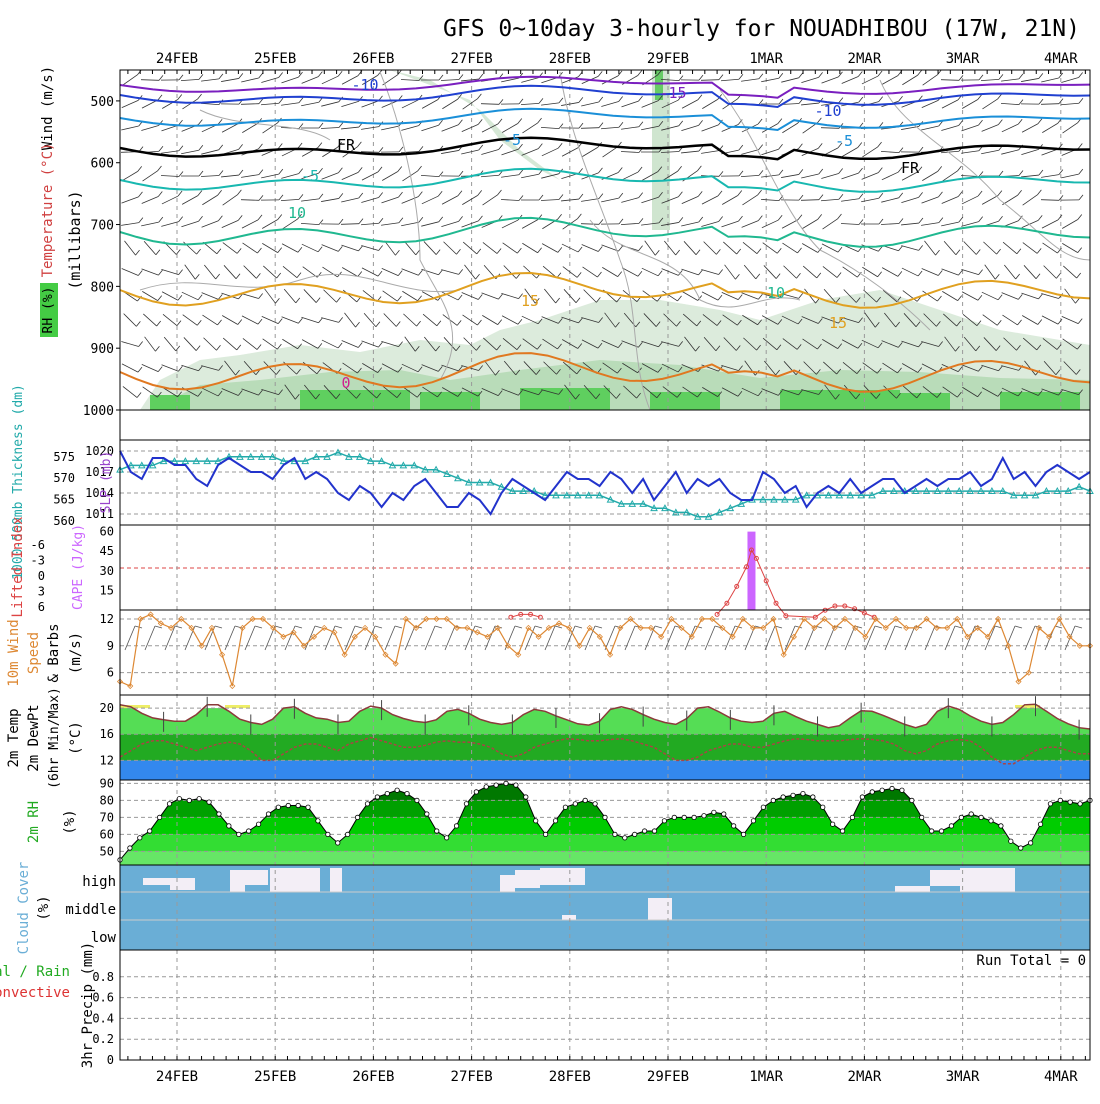 Image resolution: width=1100 pixels, height=1104 pixels. I want to click on wind-tick-label: 12, so click(107, 619).